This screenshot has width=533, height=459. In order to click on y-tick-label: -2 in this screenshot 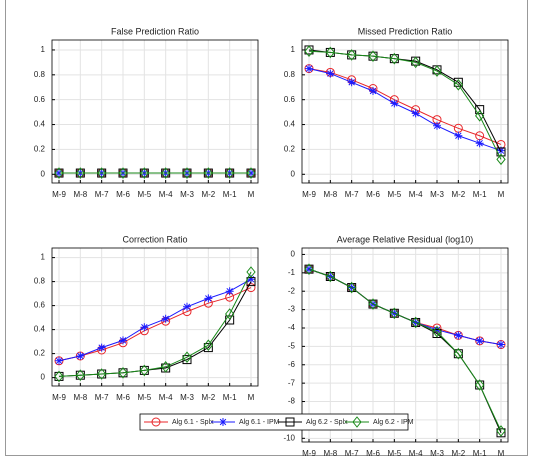, I will do `click(292, 290)`.